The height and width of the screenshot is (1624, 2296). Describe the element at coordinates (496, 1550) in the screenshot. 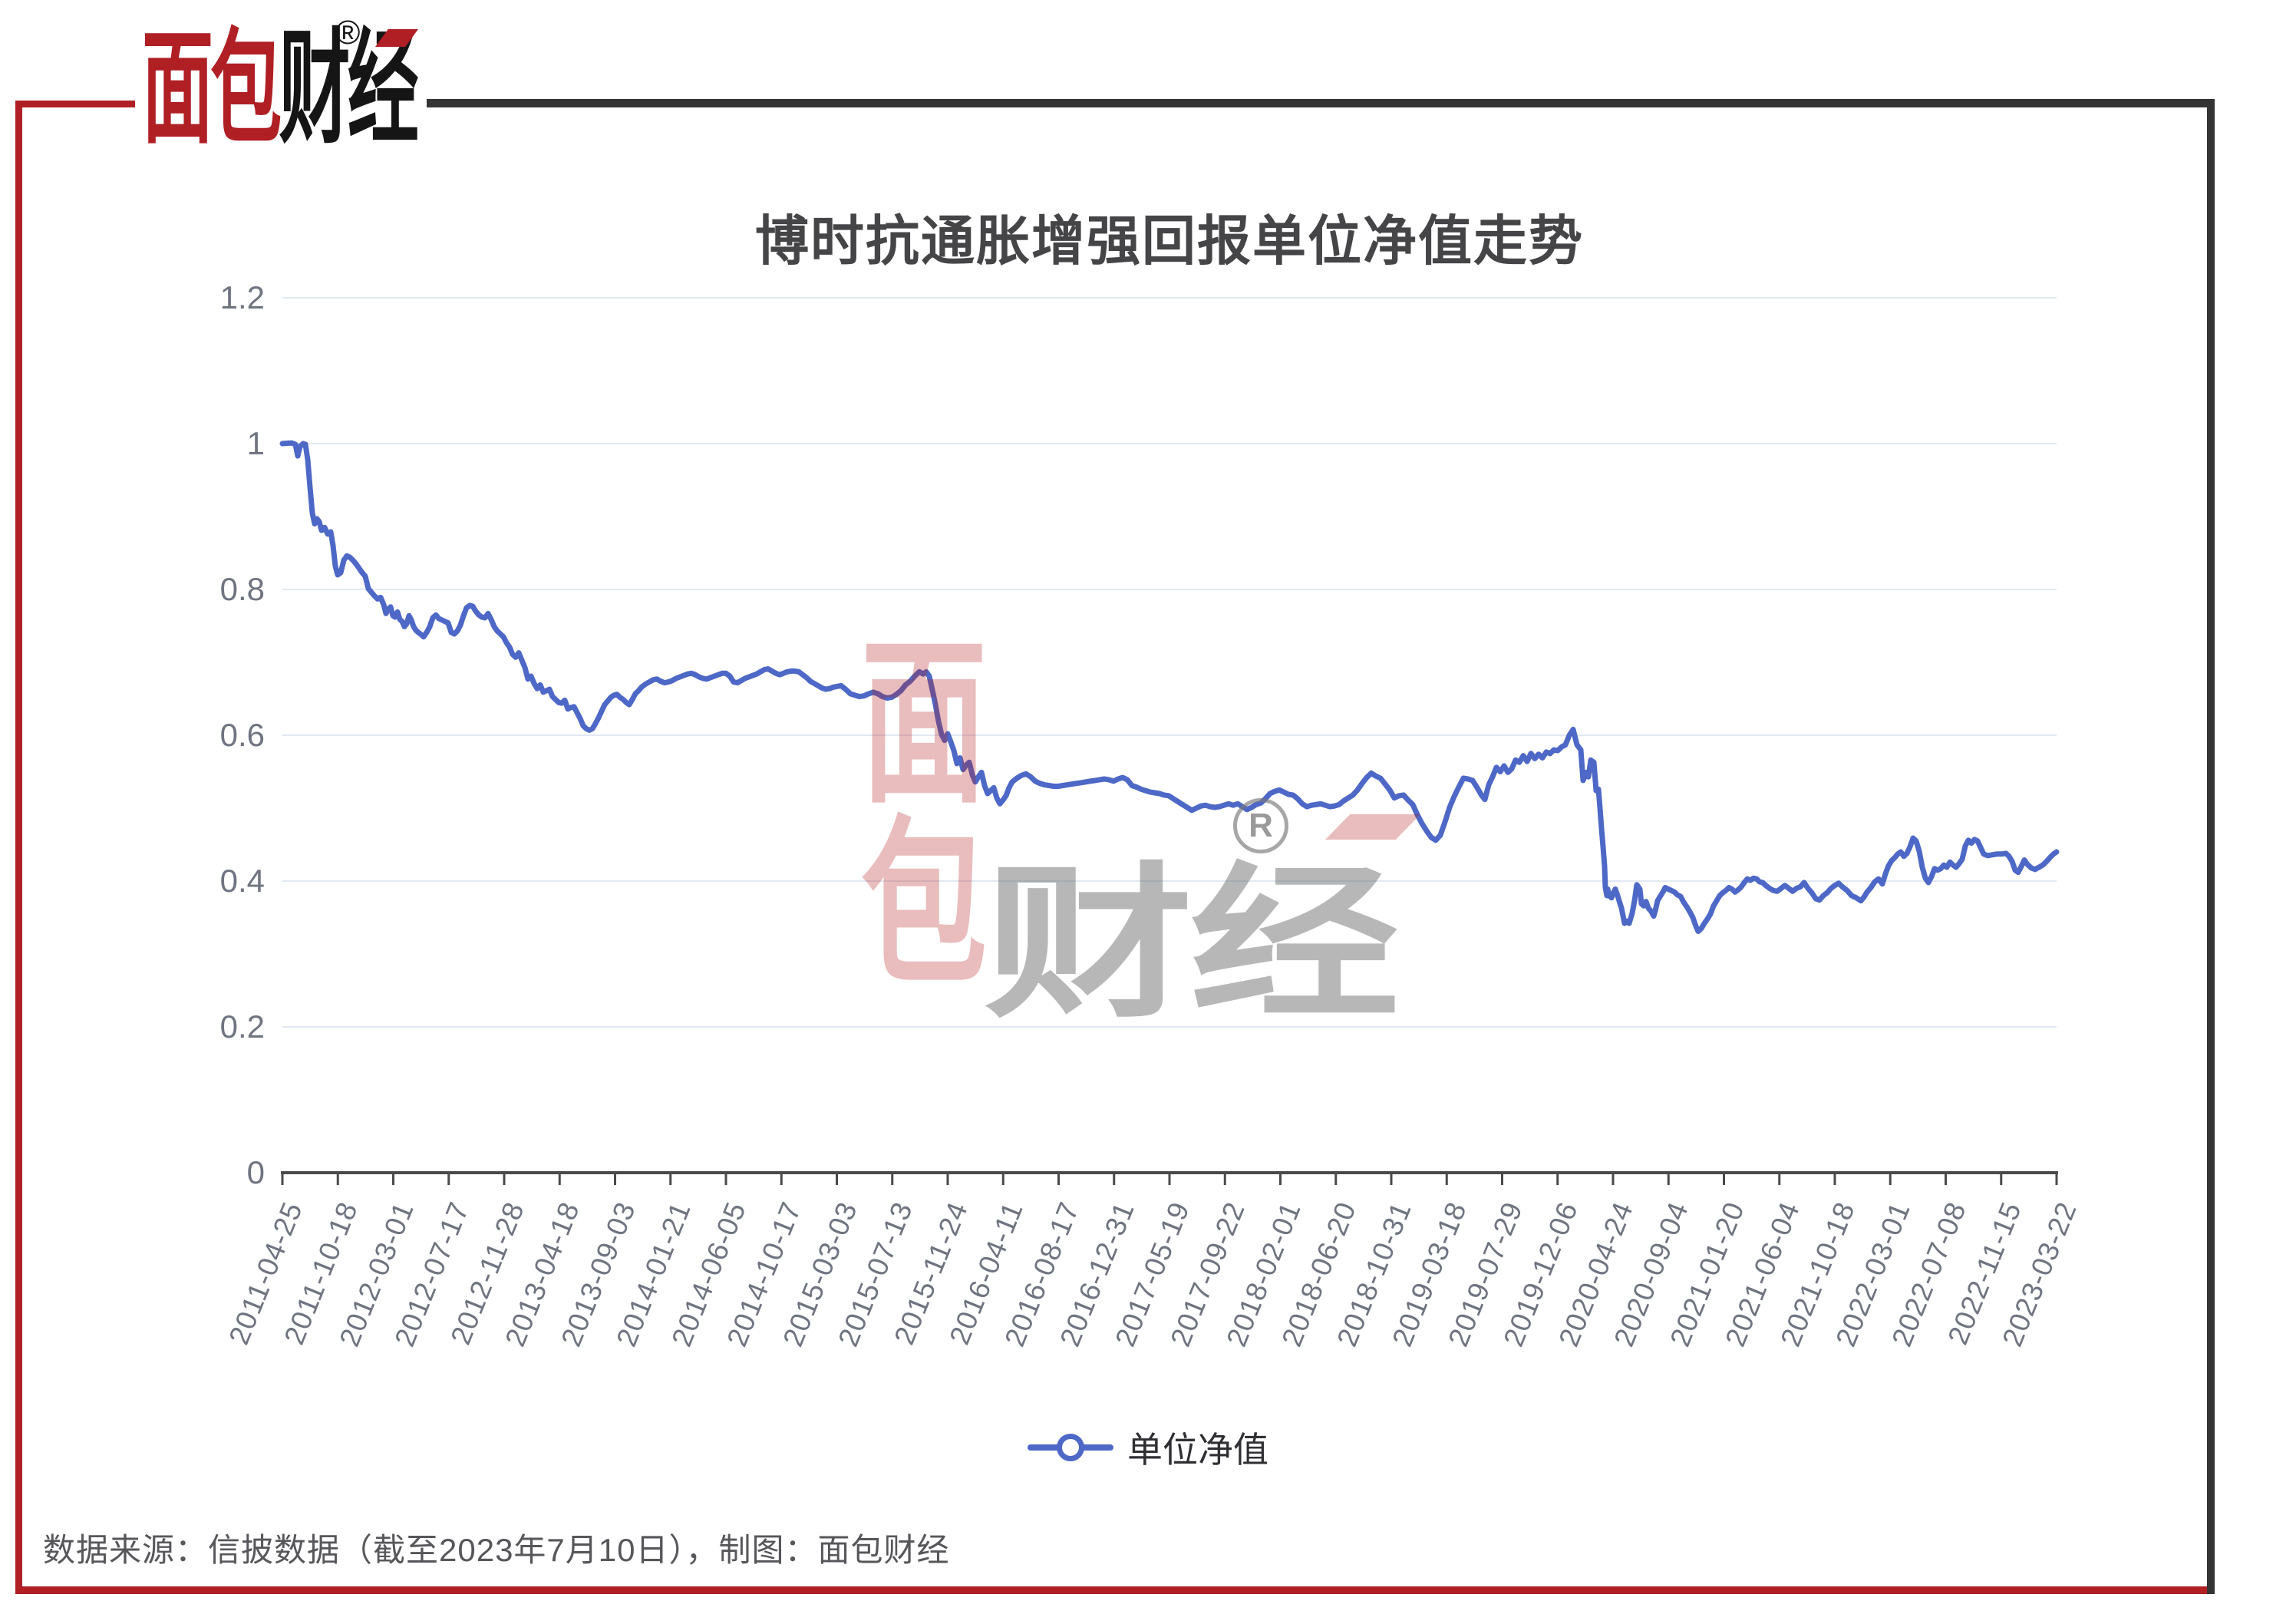

I see `data-source-note: 数据来源：信披数据（截至2023年7月10日），制图：面包财经` at that location.